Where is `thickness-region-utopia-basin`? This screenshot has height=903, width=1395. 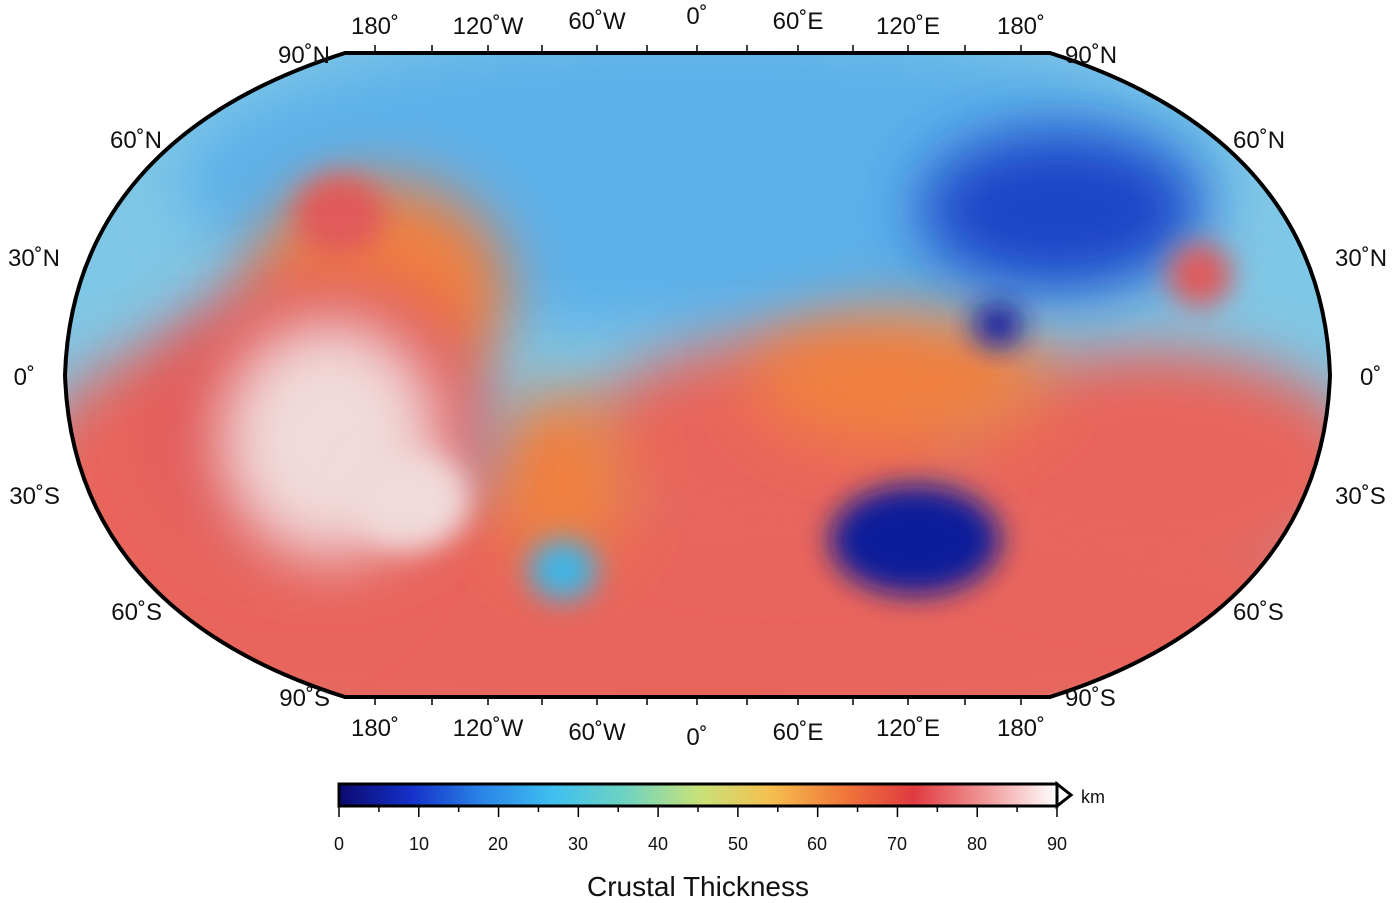
thickness-region-utopia-basin is located at coordinates (1060, 210).